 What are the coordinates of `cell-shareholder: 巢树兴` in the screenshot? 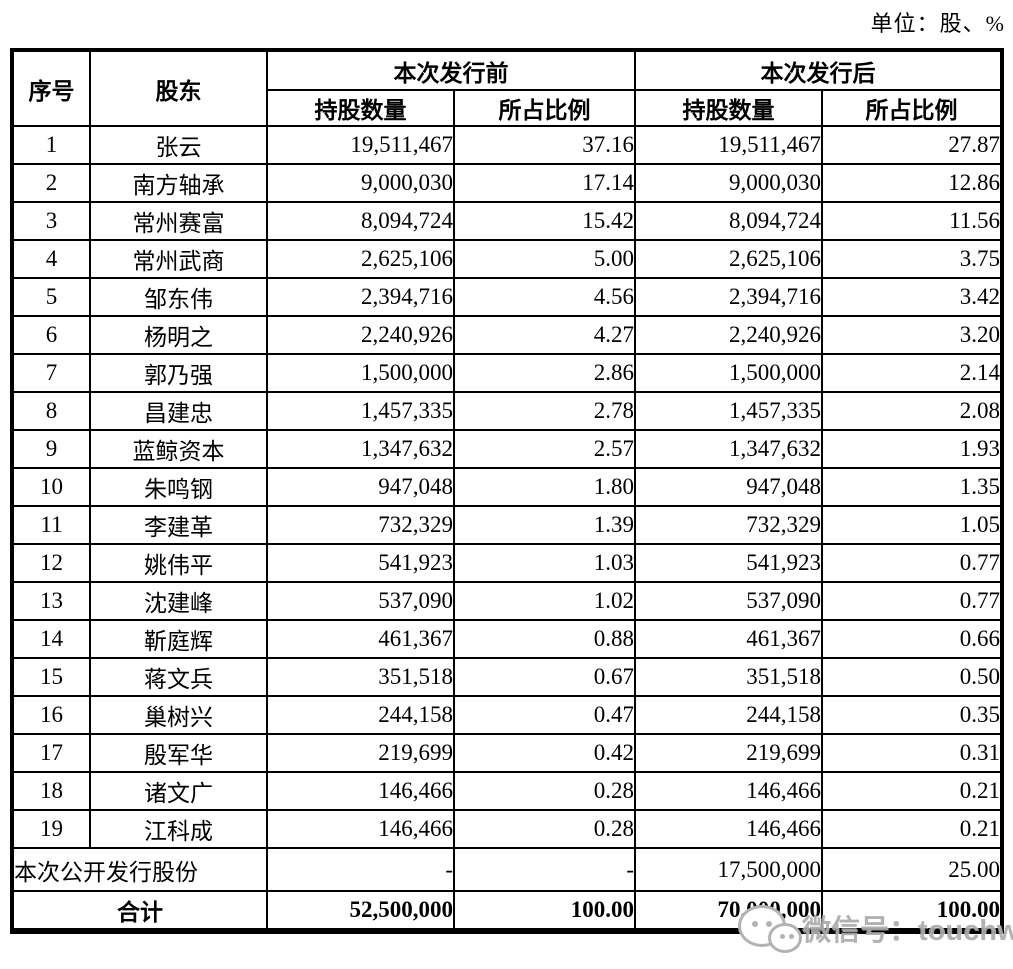 It's located at (178, 715).